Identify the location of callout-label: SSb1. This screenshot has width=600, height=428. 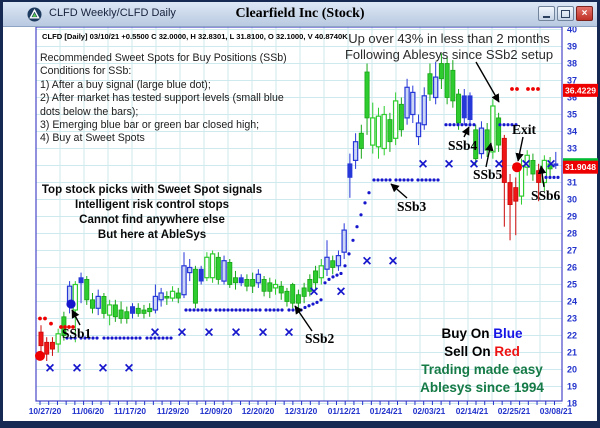
(77, 333).